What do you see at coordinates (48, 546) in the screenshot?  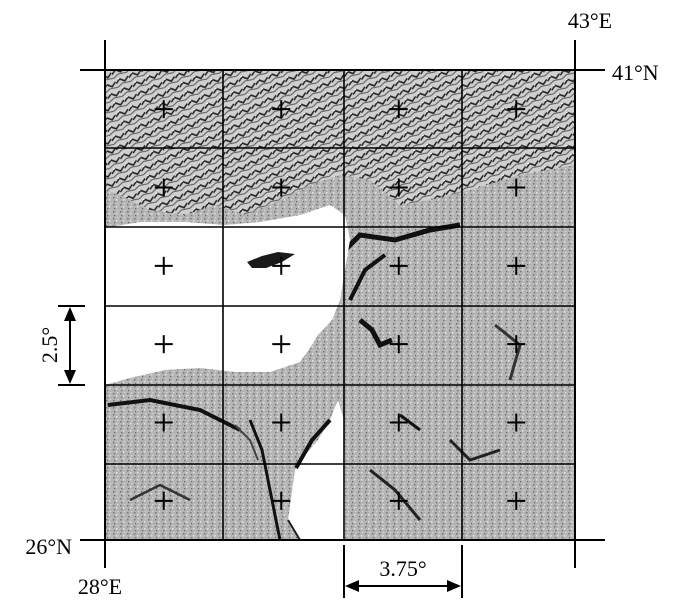 I see `bottom-left-latitude-label: 26°N` at bounding box center [48, 546].